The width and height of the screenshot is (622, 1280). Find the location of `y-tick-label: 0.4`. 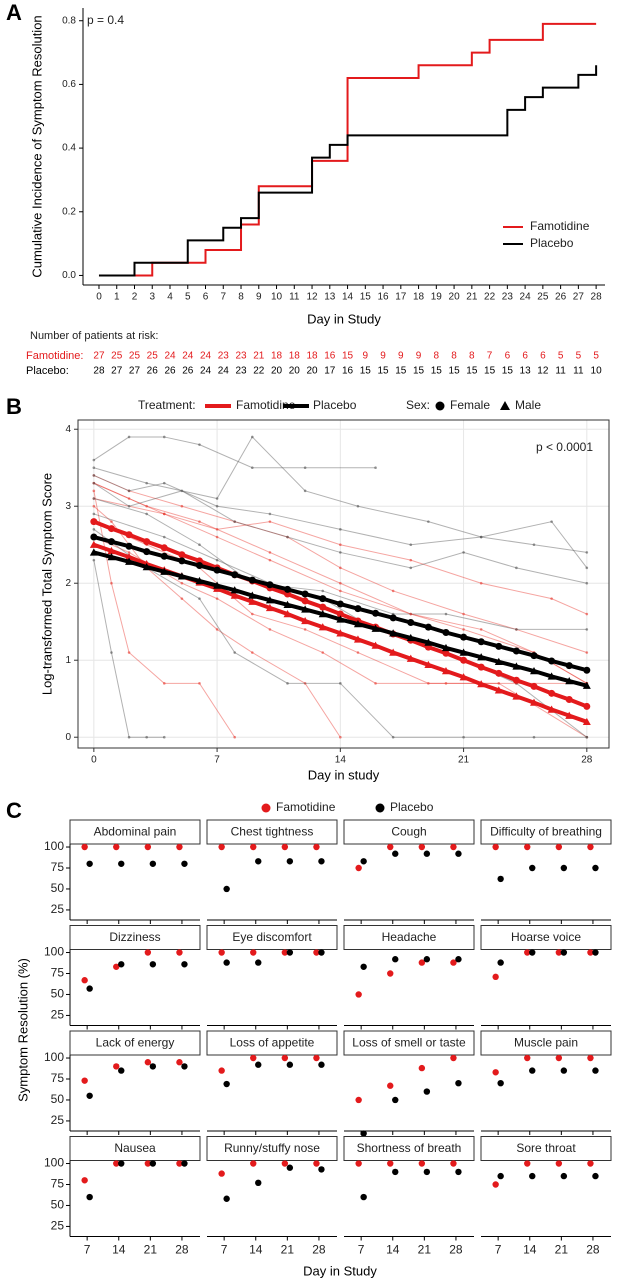

y-tick-label: 0.4 is located at coordinates (69, 148).